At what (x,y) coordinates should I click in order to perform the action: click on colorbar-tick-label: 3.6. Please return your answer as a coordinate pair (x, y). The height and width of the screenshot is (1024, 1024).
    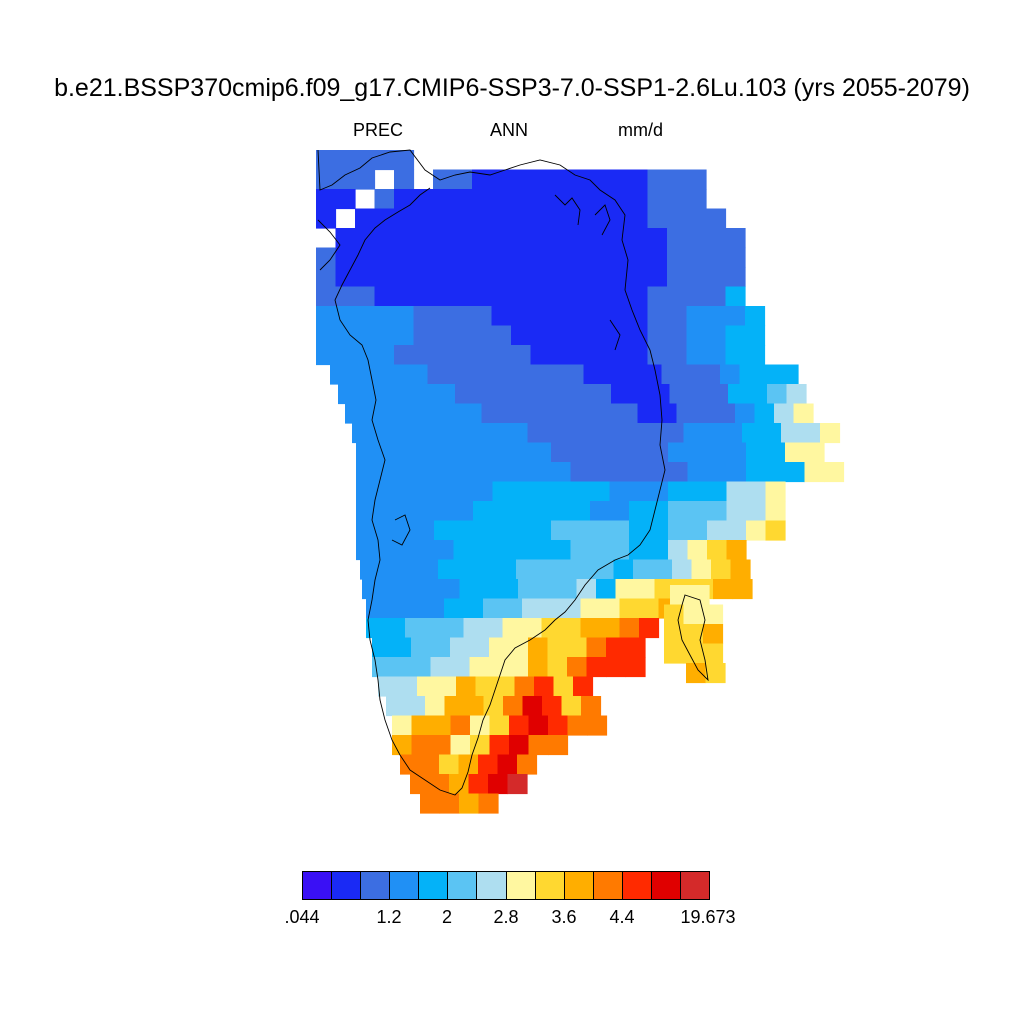
    Looking at the image, I should click on (564, 917).